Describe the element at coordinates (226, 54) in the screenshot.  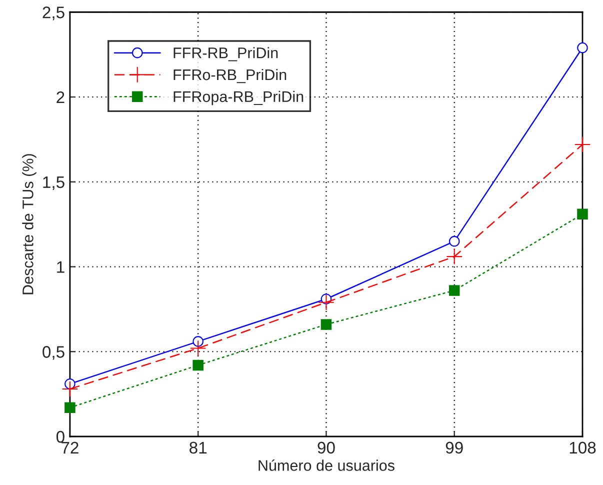
I see `legend-label: FFR-RB_PriDin` at that location.